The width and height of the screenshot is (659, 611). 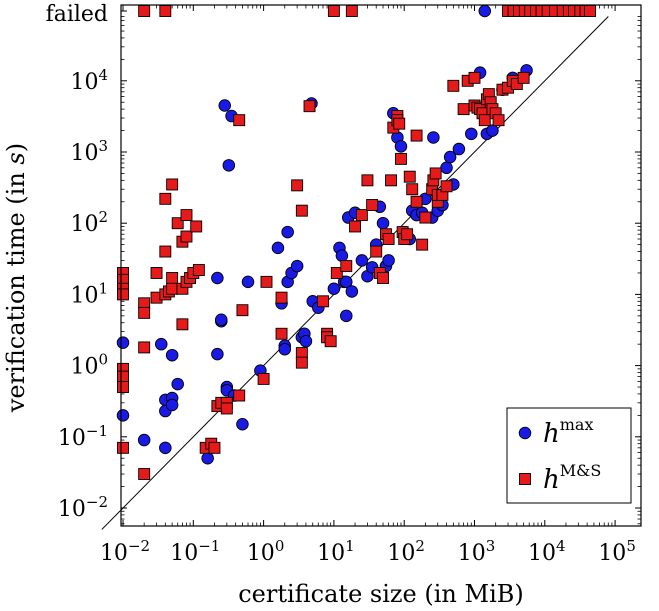 I want to click on y-tick-label: 10⁰, so click(x=89, y=365).